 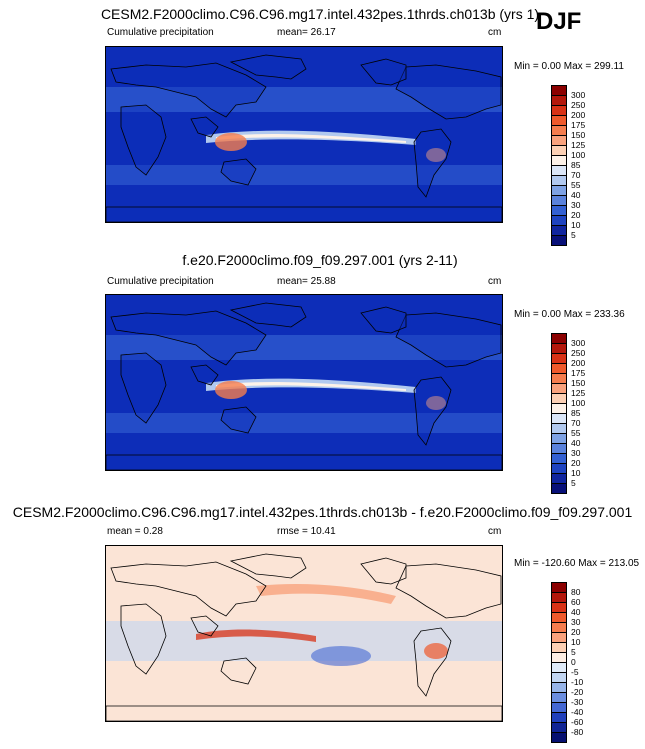 What do you see at coordinates (576, 225) in the screenshot?
I see `colorbar-tick-label: 10` at bounding box center [576, 225].